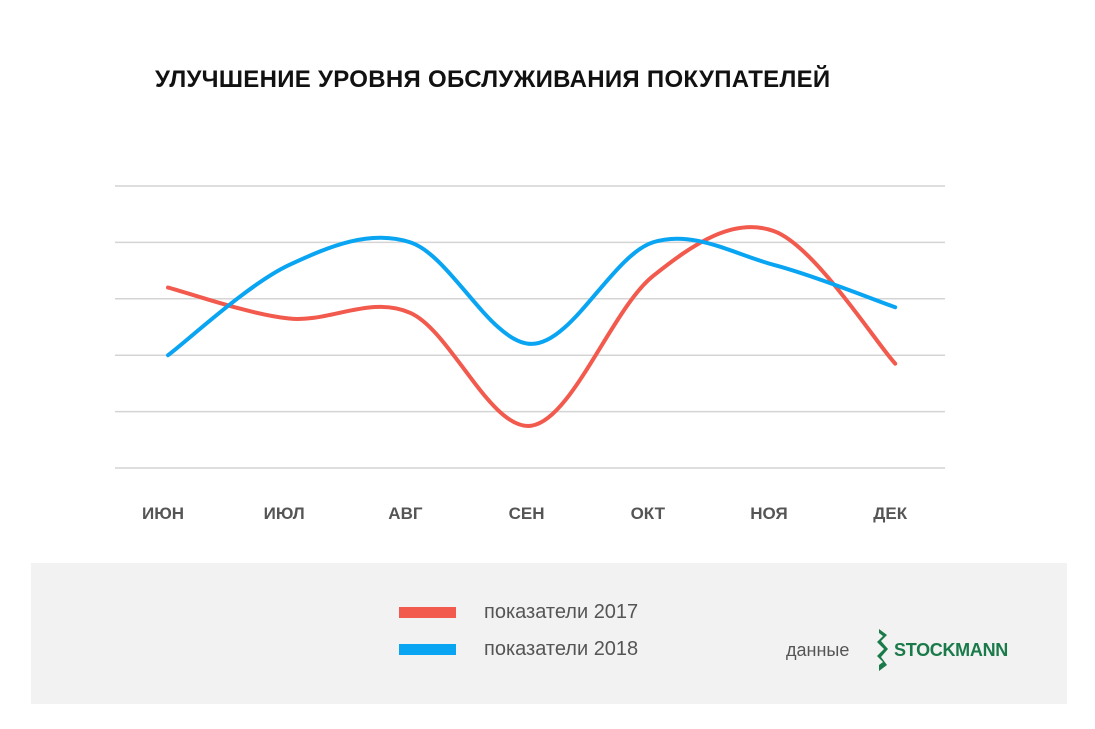  Describe the element at coordinates (427, 649) in the screenshot. I see `legend-swatch-2018` at that location.